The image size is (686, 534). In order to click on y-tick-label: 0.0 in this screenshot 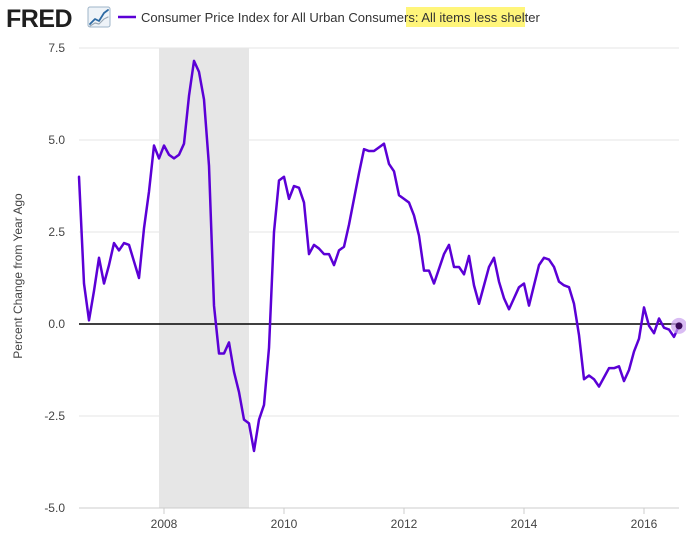, I will do `click(56, 324)`.